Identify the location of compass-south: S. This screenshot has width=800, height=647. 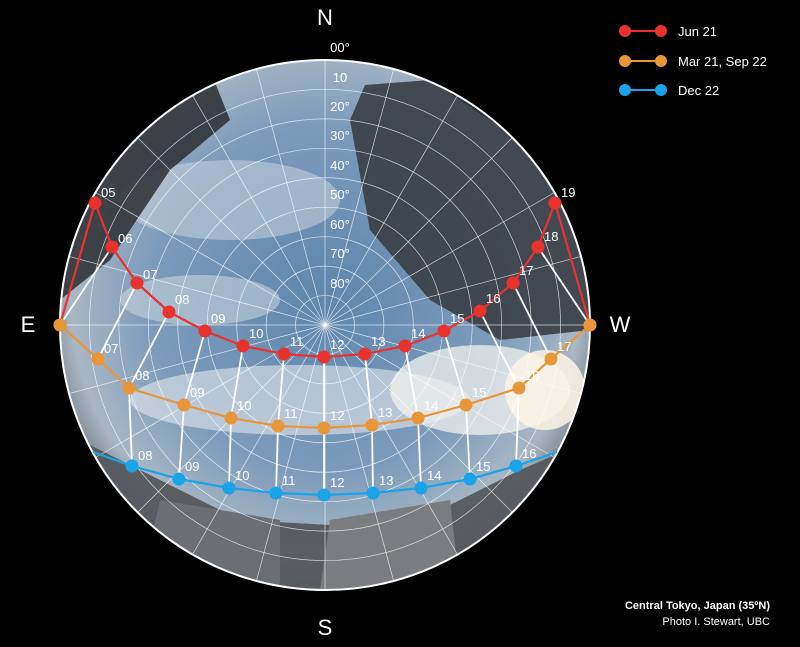
(325, 627).